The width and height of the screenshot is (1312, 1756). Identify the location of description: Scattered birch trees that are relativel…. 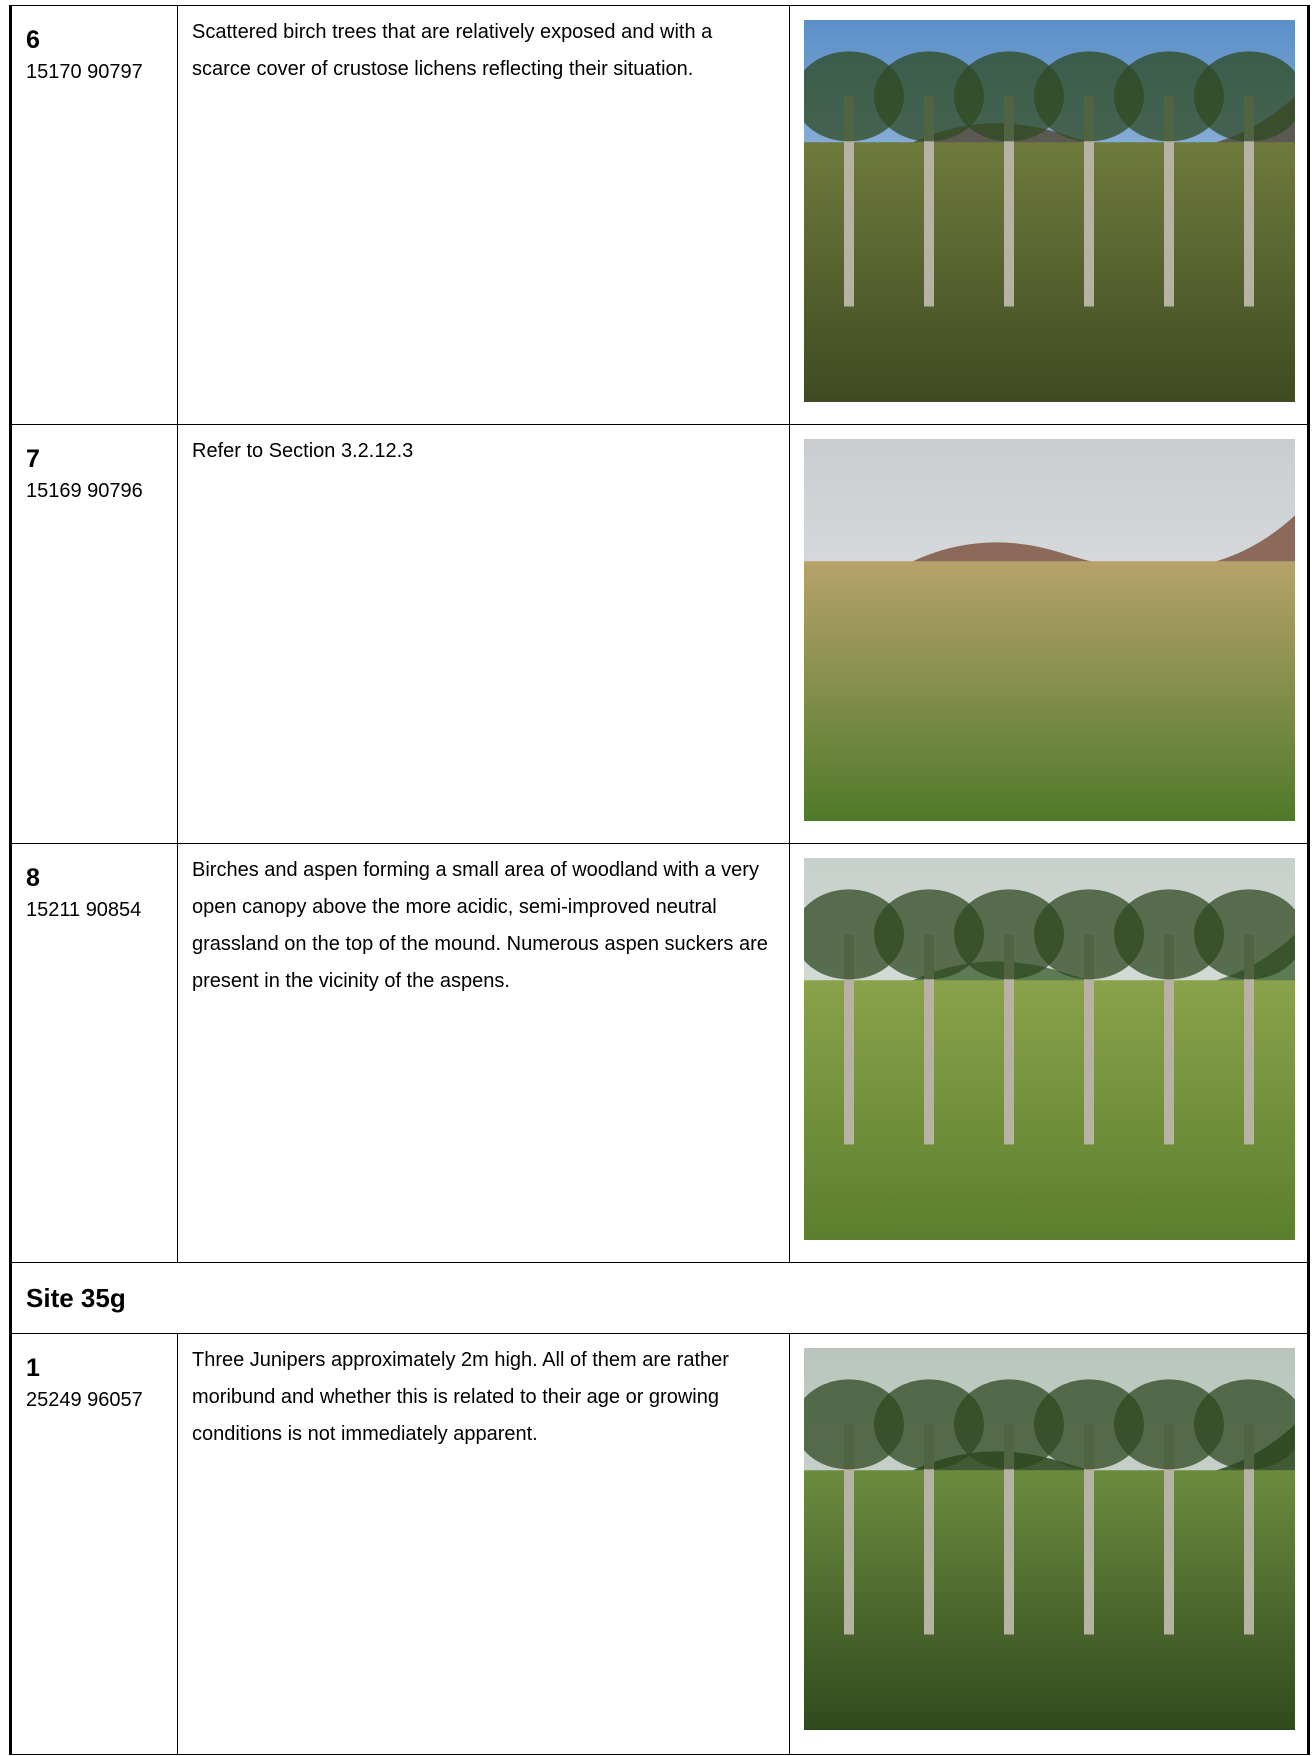
(452, 50).